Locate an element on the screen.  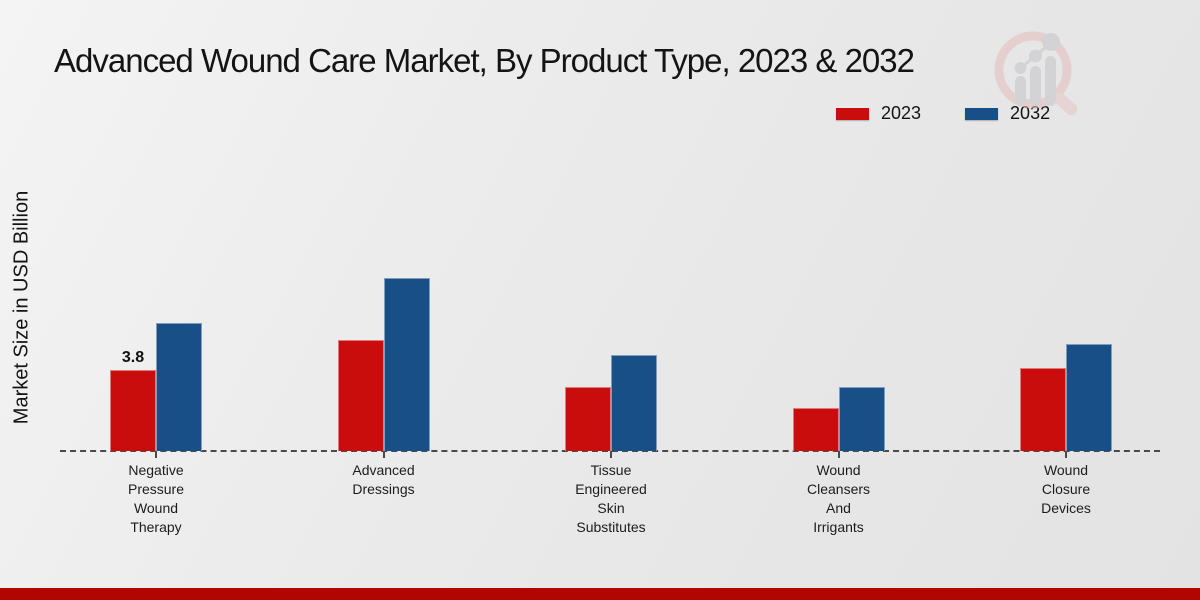
category-label: Advanced Dressings is located at coordinates (383, 479).